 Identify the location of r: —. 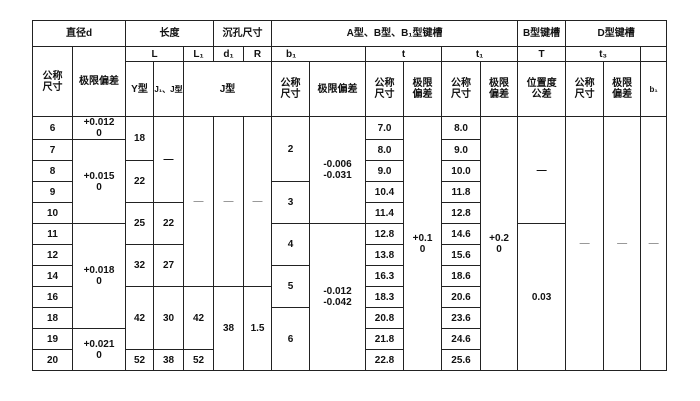
(258, 201).